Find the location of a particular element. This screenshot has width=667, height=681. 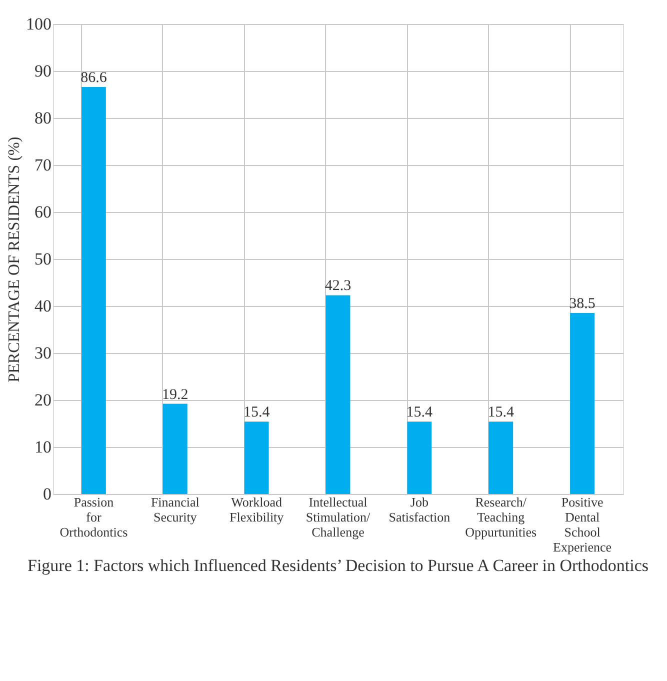

y-tick-label: 30 is located at coordinates (43, 353).